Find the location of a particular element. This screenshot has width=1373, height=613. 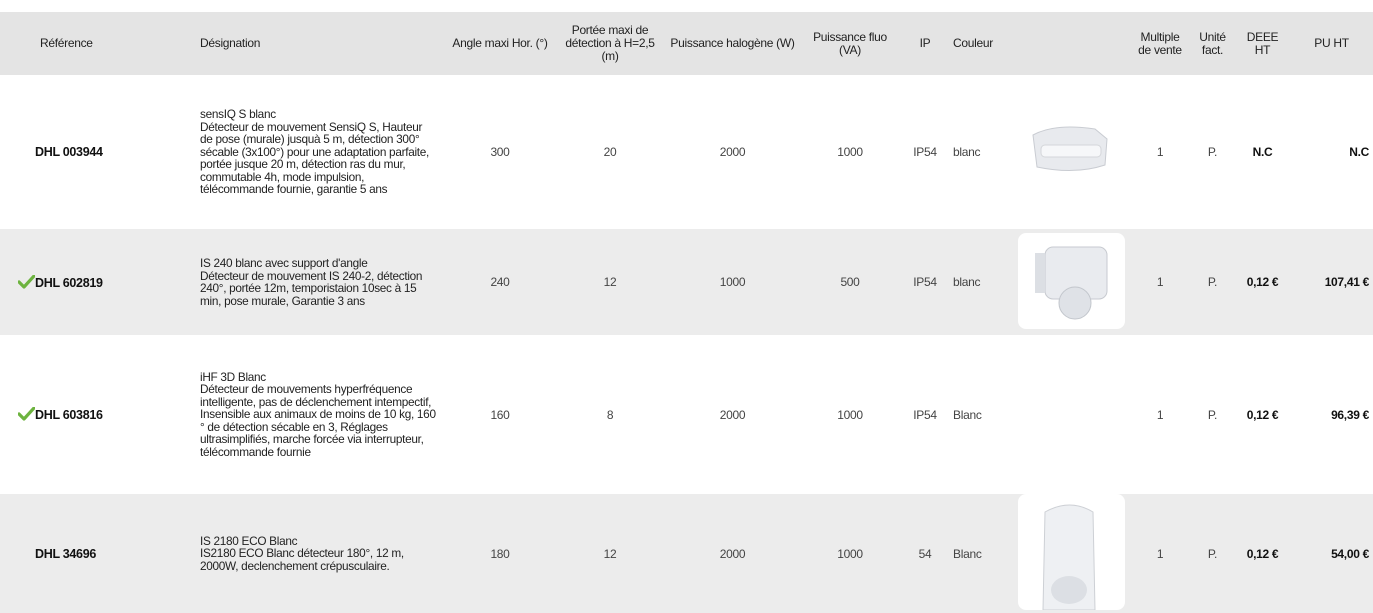

price-cell: 54,00 € is located at coordinates (1331, 553).